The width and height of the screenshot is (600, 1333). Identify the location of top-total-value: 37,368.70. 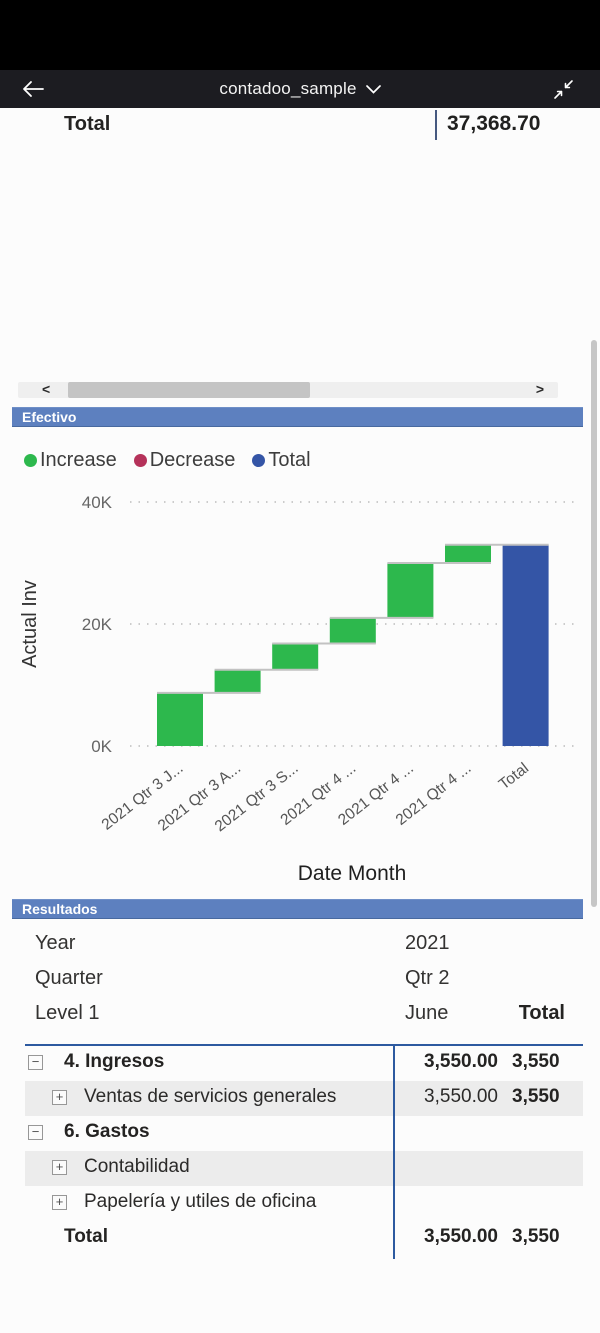
(494, 123).